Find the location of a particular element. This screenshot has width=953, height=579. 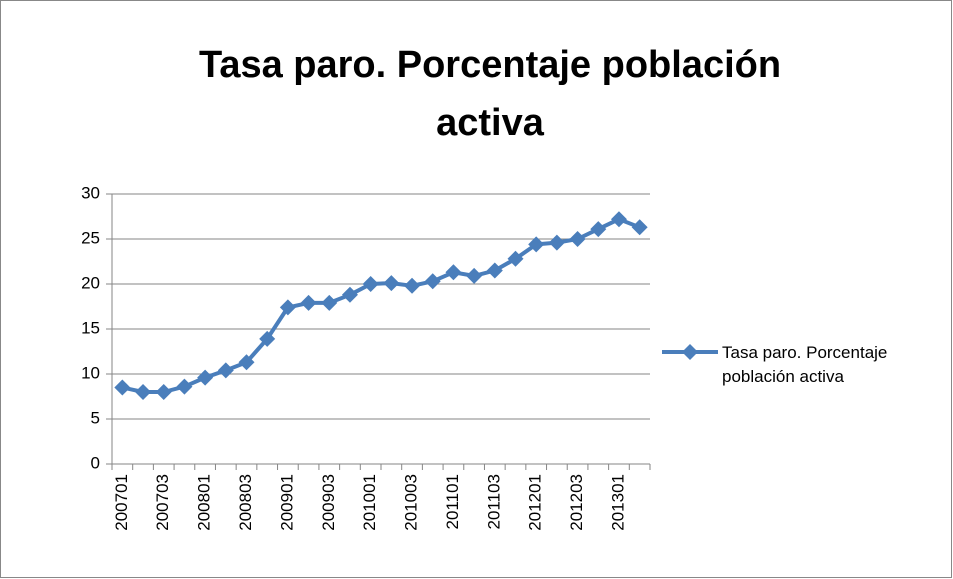

y-tick-label: 20 is located at coordinates (90, 282).